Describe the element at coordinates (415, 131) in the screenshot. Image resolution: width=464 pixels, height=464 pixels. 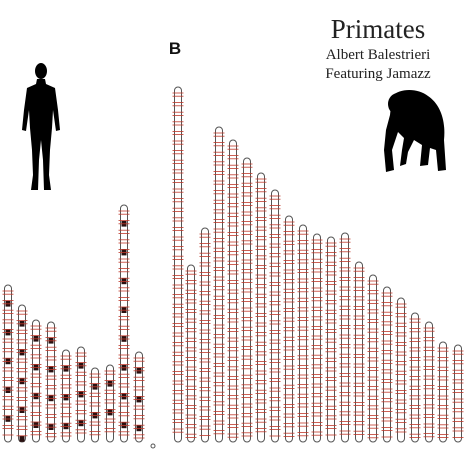
I see `chimp-silhouette` at that location.